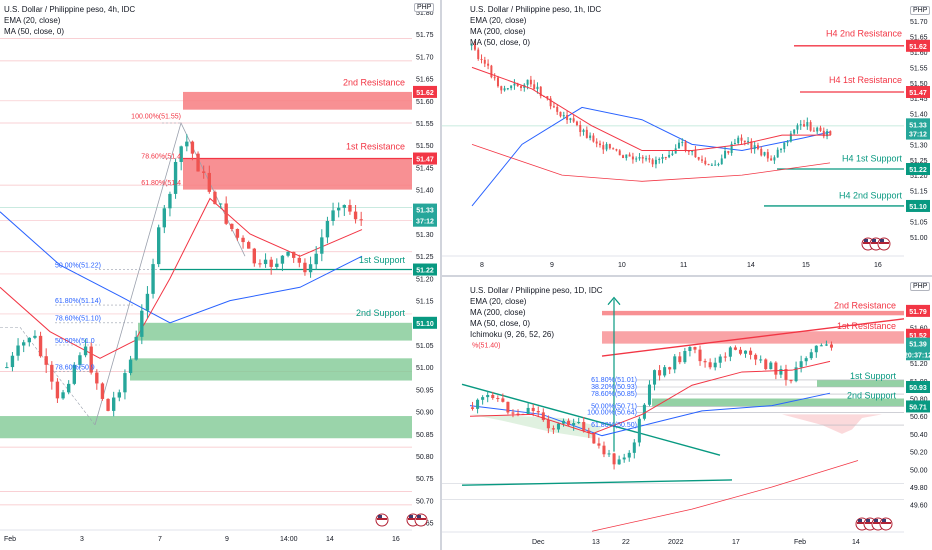 The image size is (932, 550). I want to click on support-2-label: H4 2nd Support, so click(871, 195).